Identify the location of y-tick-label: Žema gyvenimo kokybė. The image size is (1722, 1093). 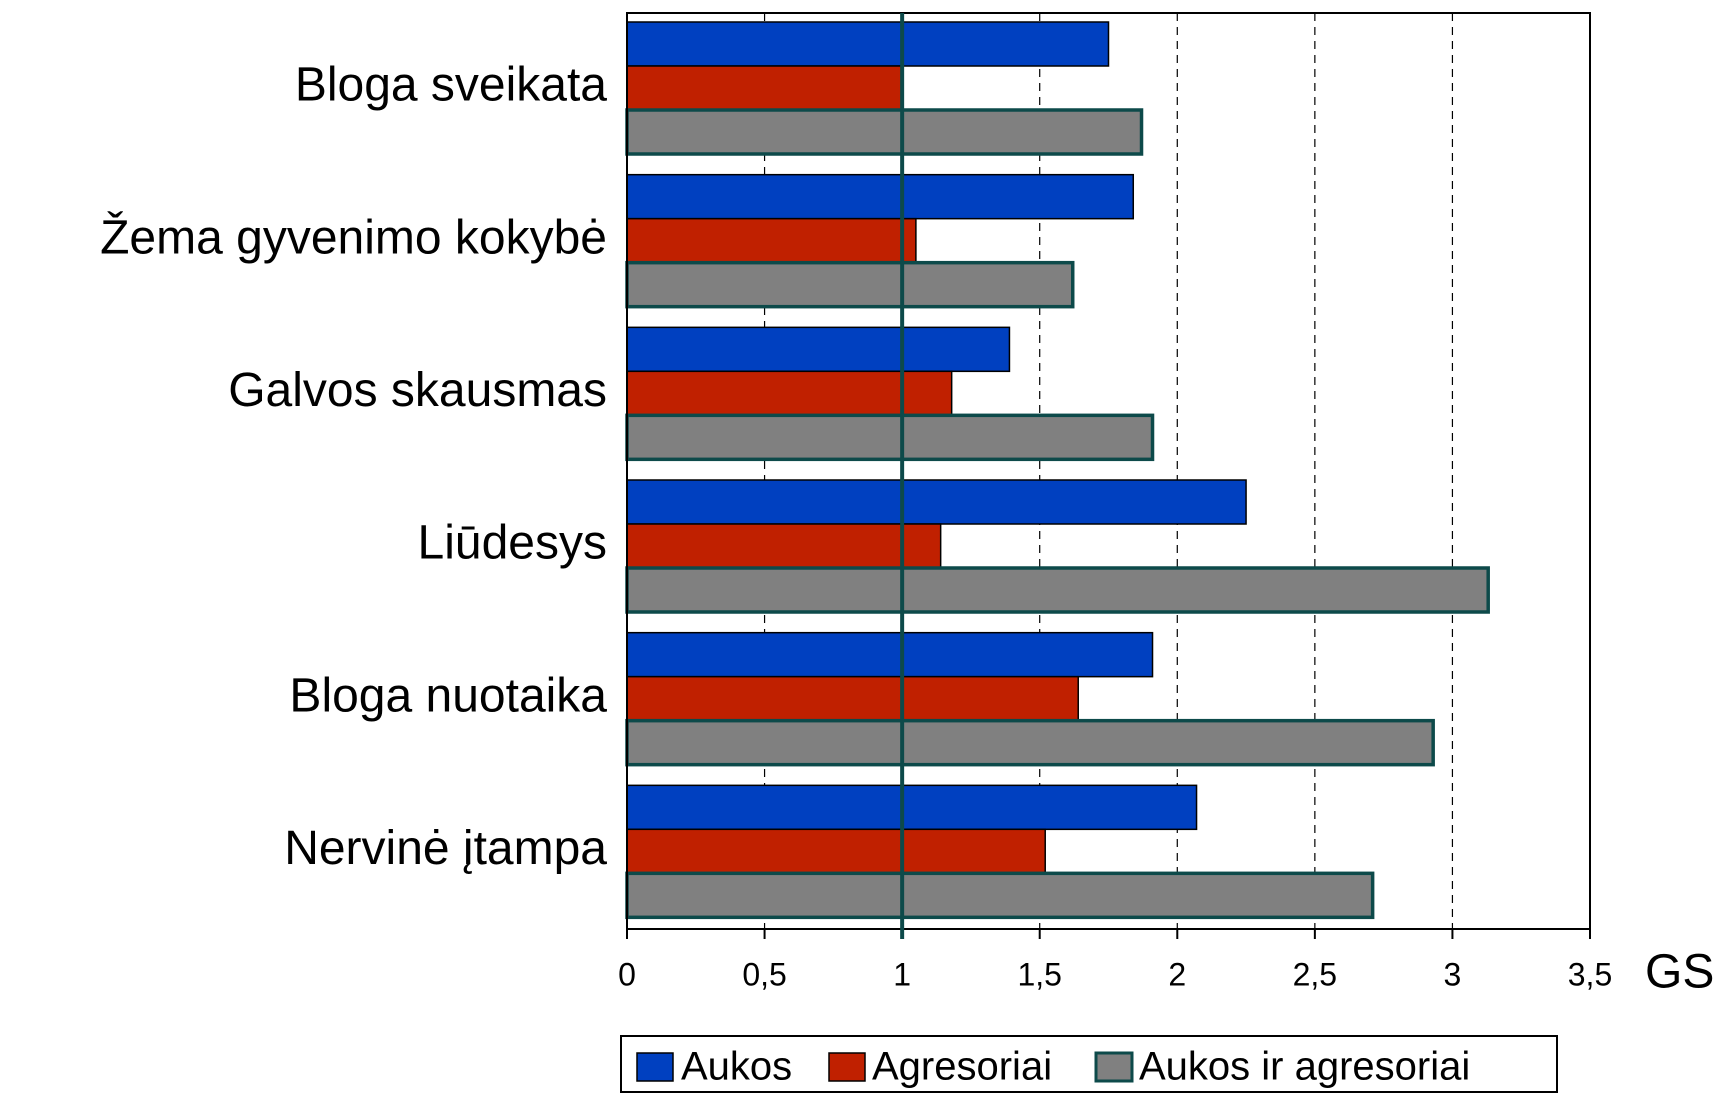
(353, 237).